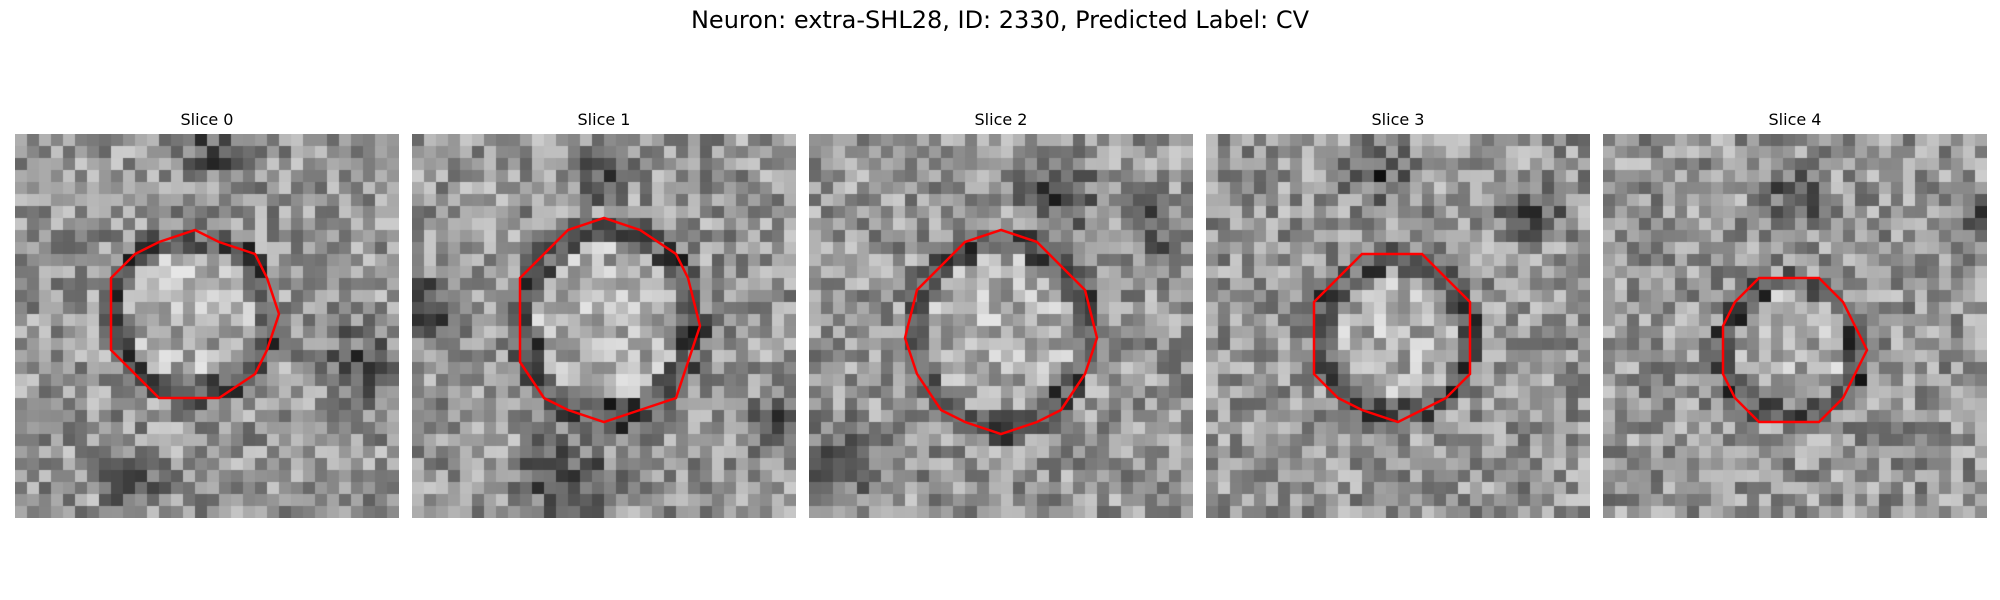 This screenshot has width=2000, height=600. I want to click on slice-title: Slice 1, so click(604, 119).